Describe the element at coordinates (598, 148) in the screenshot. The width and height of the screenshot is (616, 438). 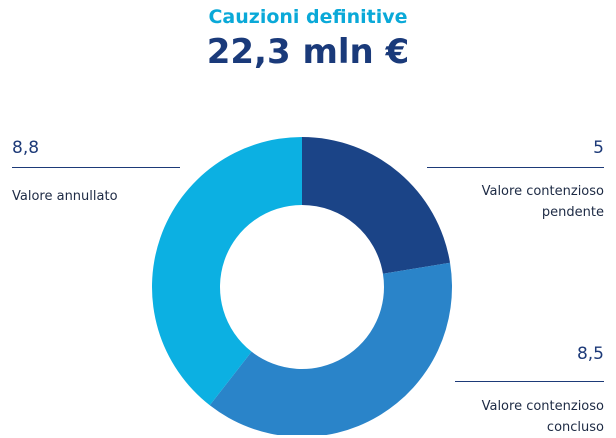
I see `value-label: 5` at that location.